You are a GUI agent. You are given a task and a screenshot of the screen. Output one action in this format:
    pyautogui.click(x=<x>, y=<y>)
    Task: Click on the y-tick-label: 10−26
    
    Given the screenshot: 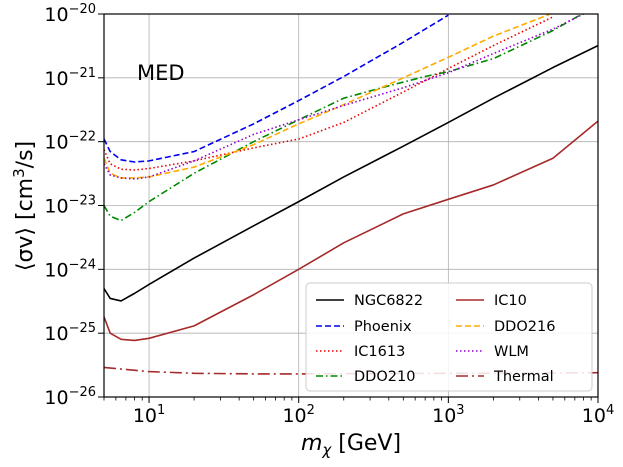 What is the action you would take?
    pyautogui.click(x=70, y=397)
    